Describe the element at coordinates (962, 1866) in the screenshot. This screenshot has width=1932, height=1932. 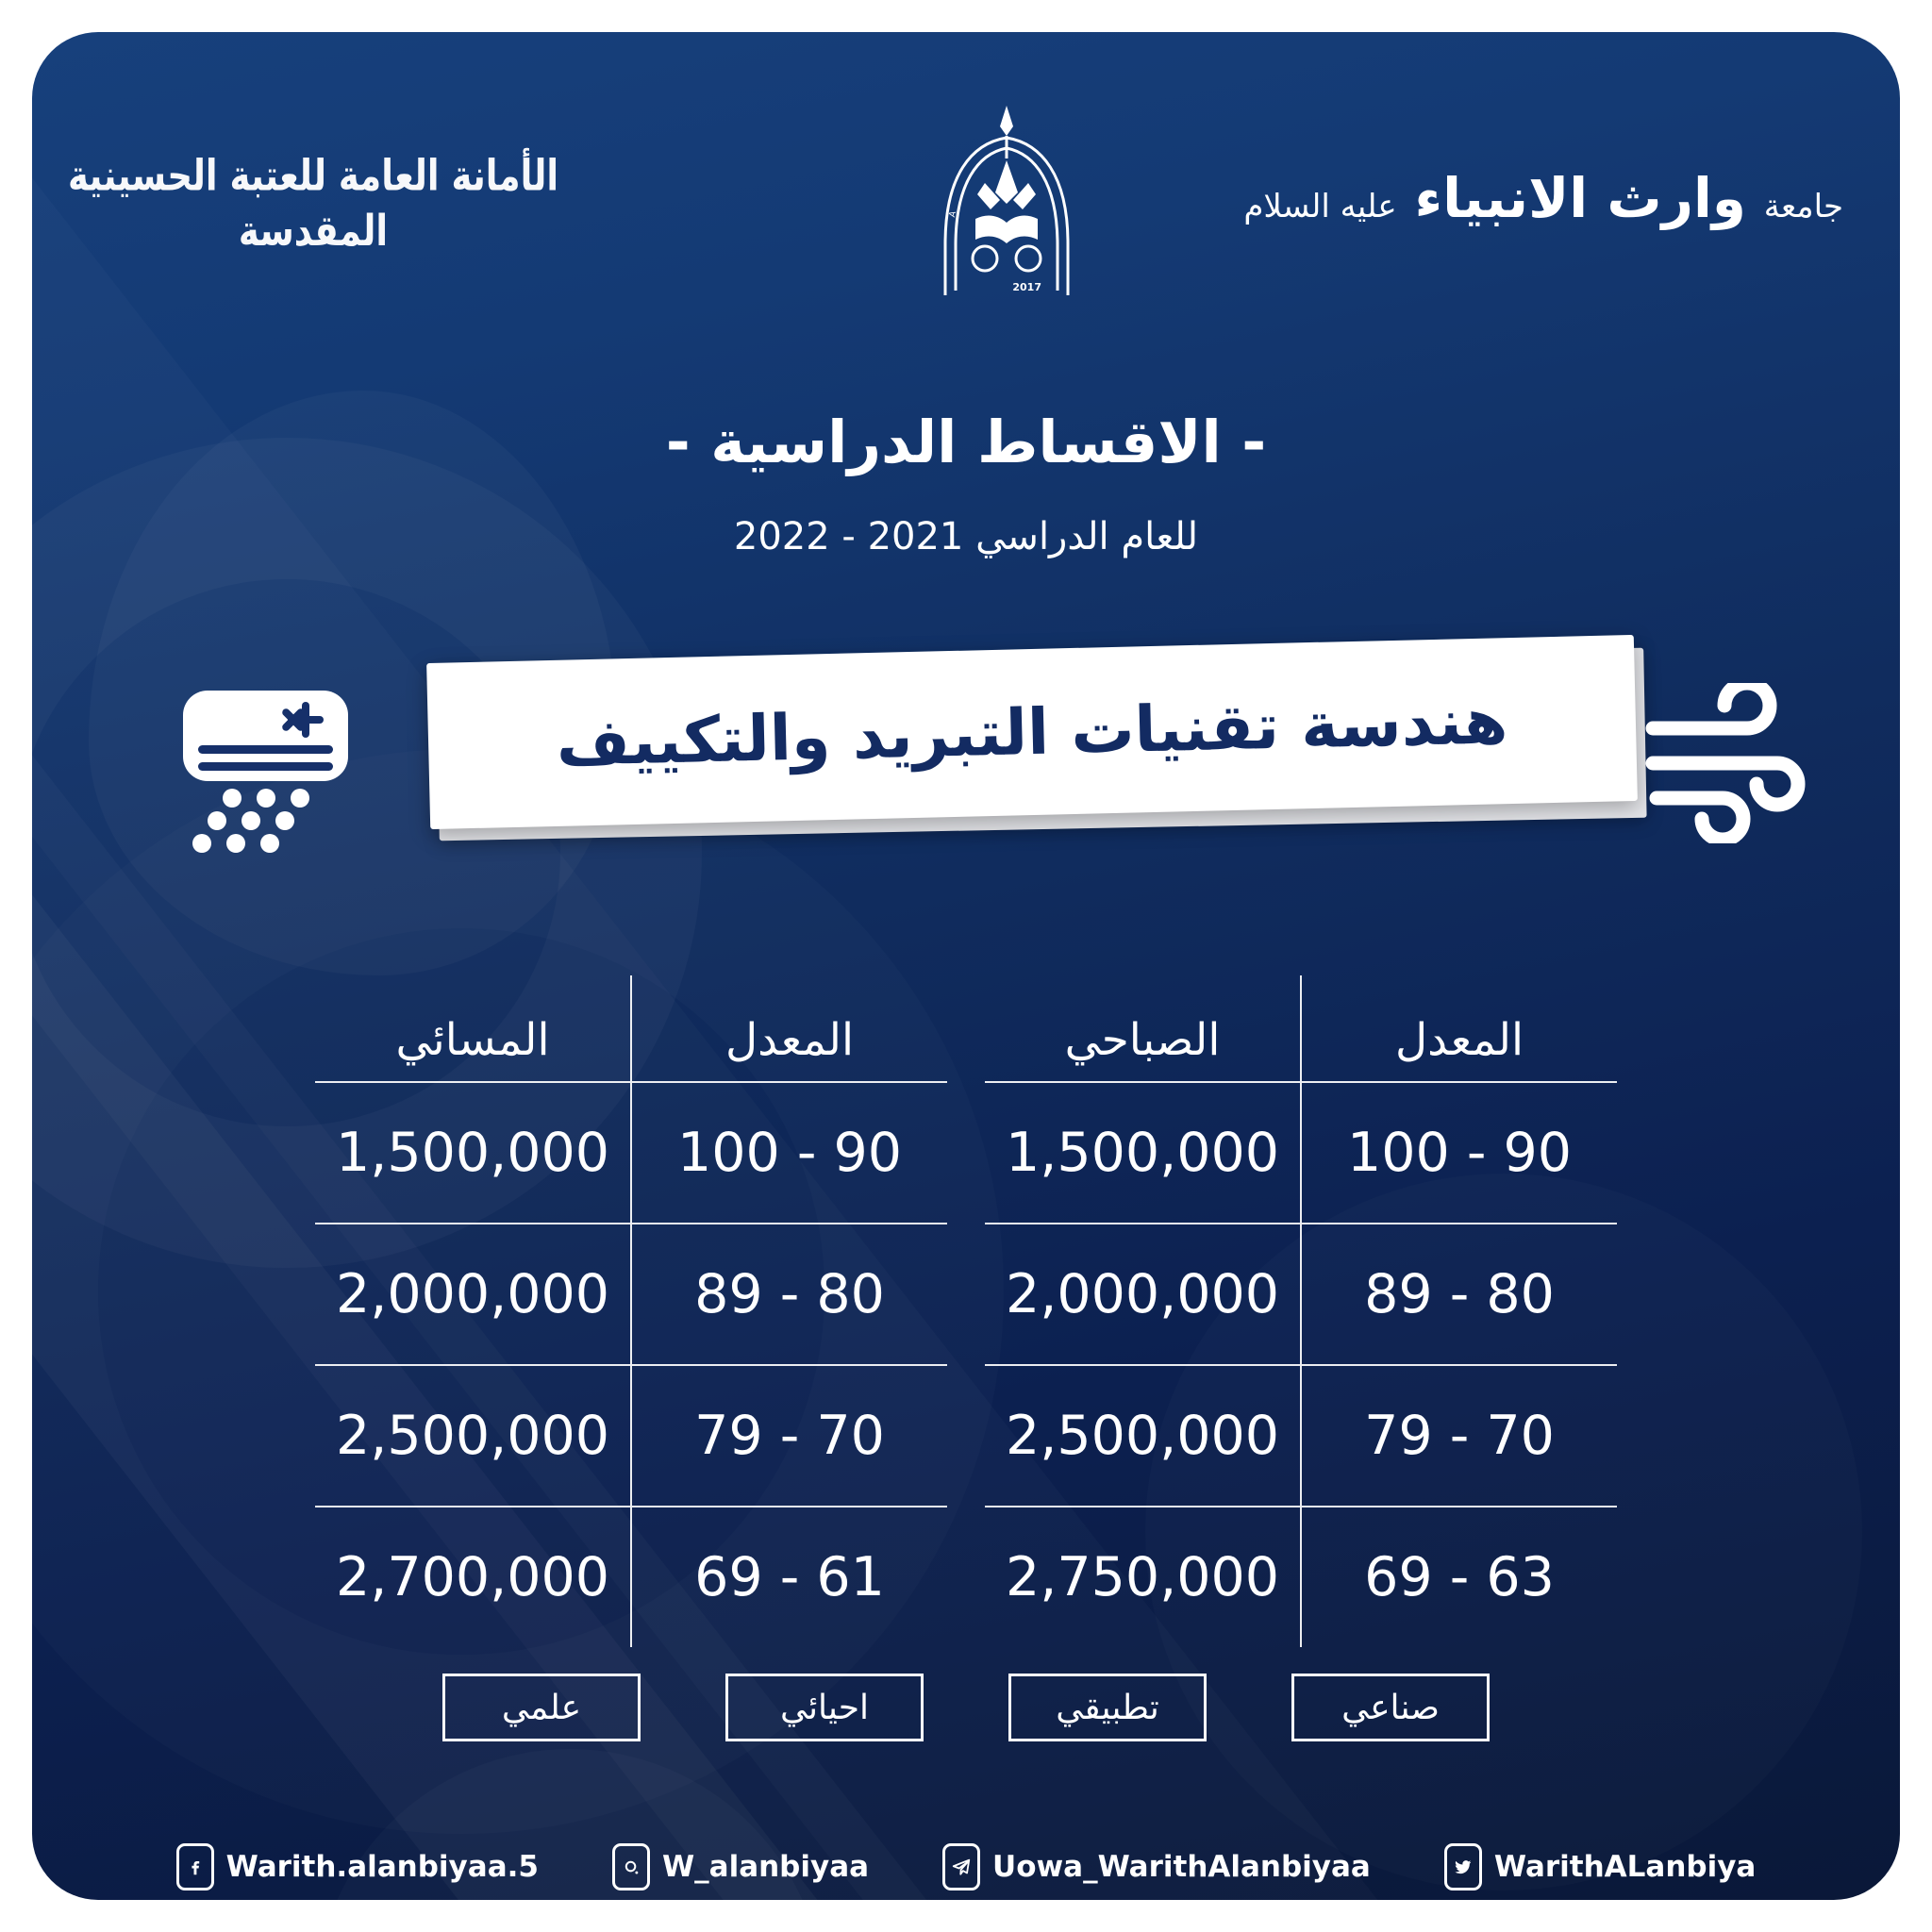
I see `telegram-icon` at that location.